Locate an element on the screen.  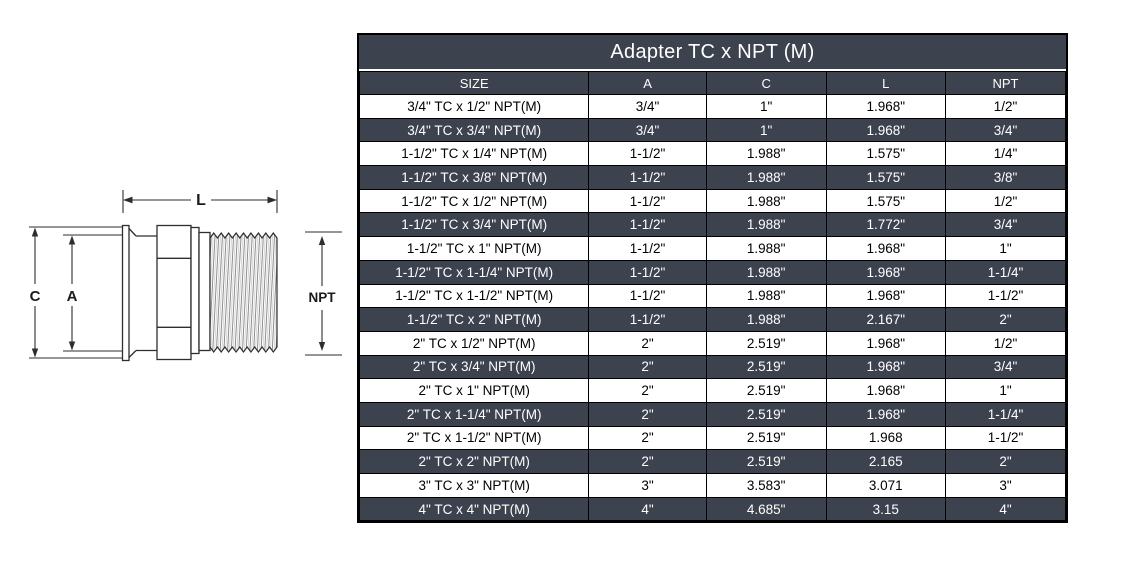
table-cell: 2.167" is located at coordinates (885, 319).